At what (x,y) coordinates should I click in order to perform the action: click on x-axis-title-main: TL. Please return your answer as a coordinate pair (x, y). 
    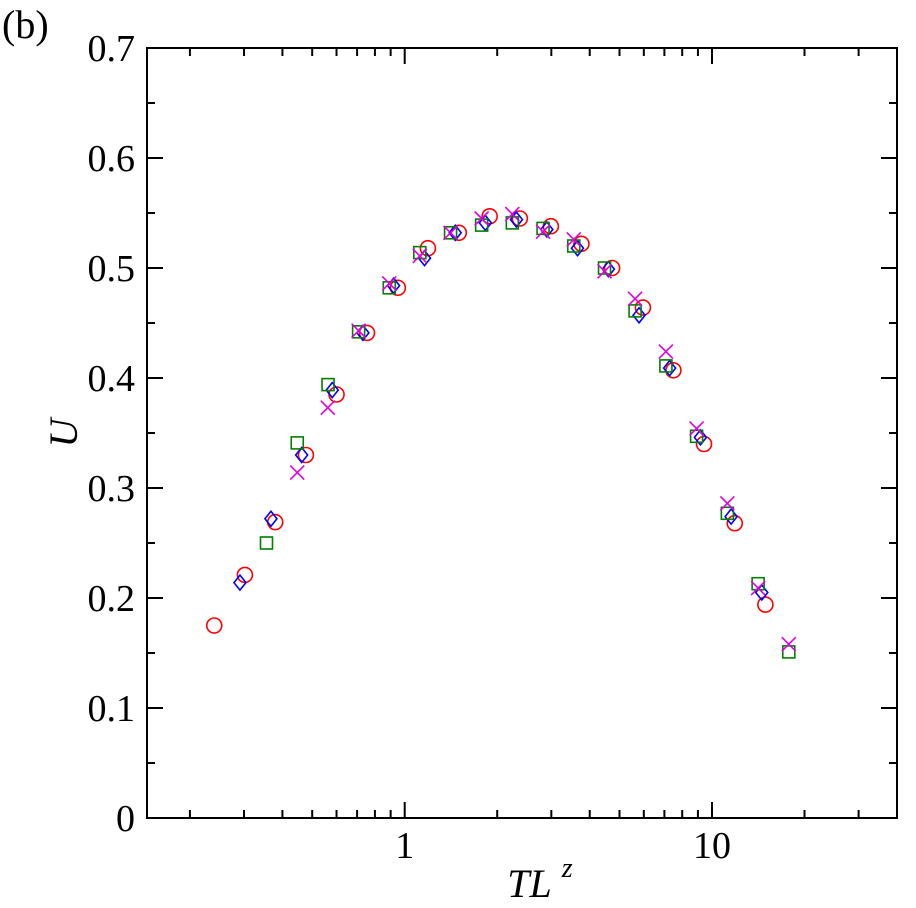
    Looking at the image, I should click on (529, 882).